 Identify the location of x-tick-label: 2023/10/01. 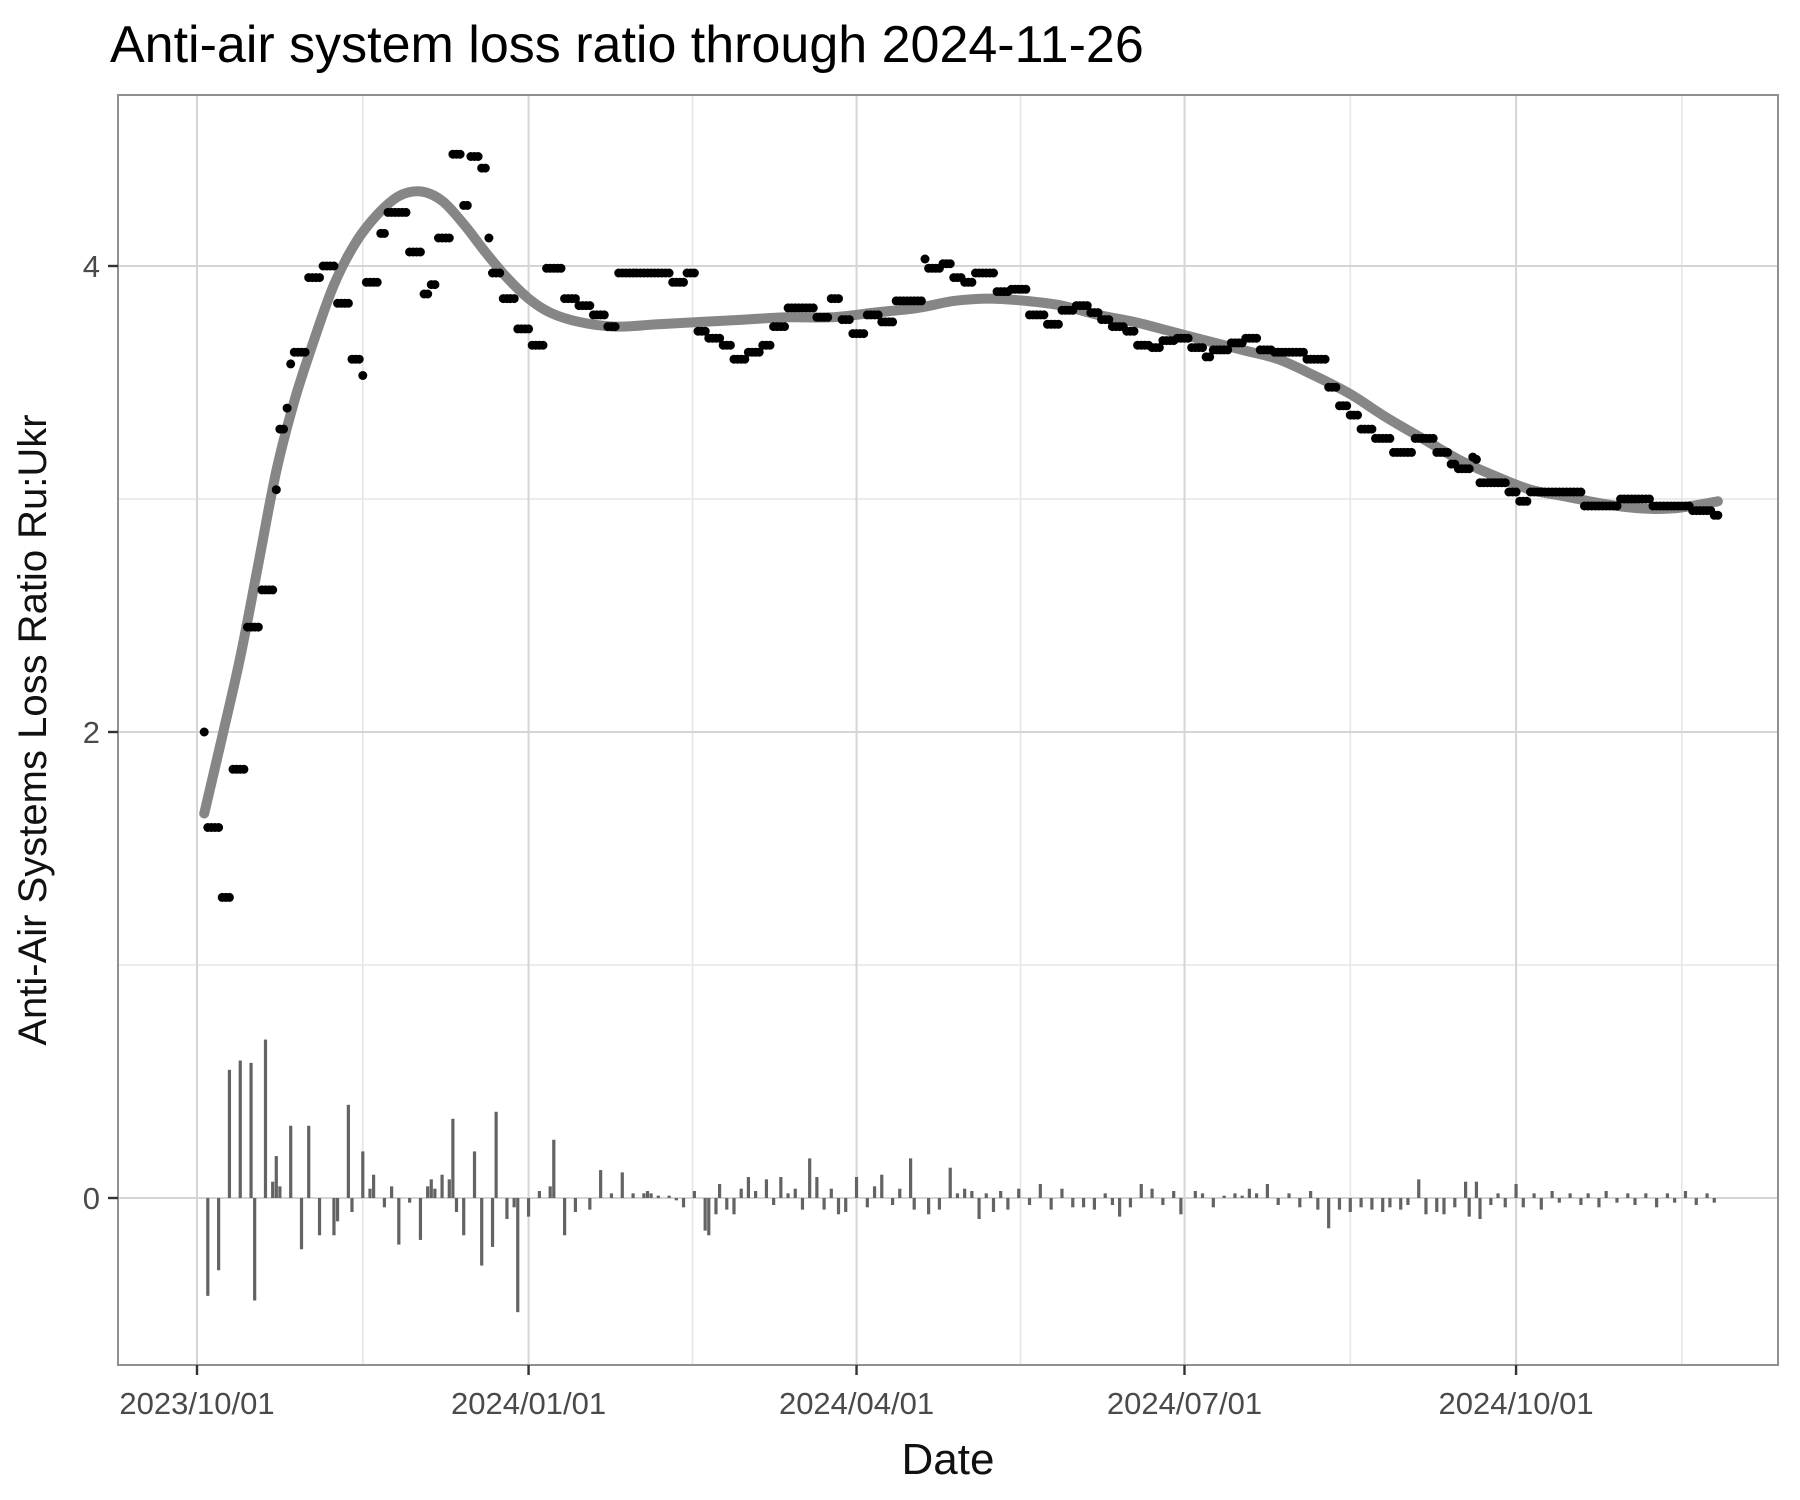
(196, 1403).